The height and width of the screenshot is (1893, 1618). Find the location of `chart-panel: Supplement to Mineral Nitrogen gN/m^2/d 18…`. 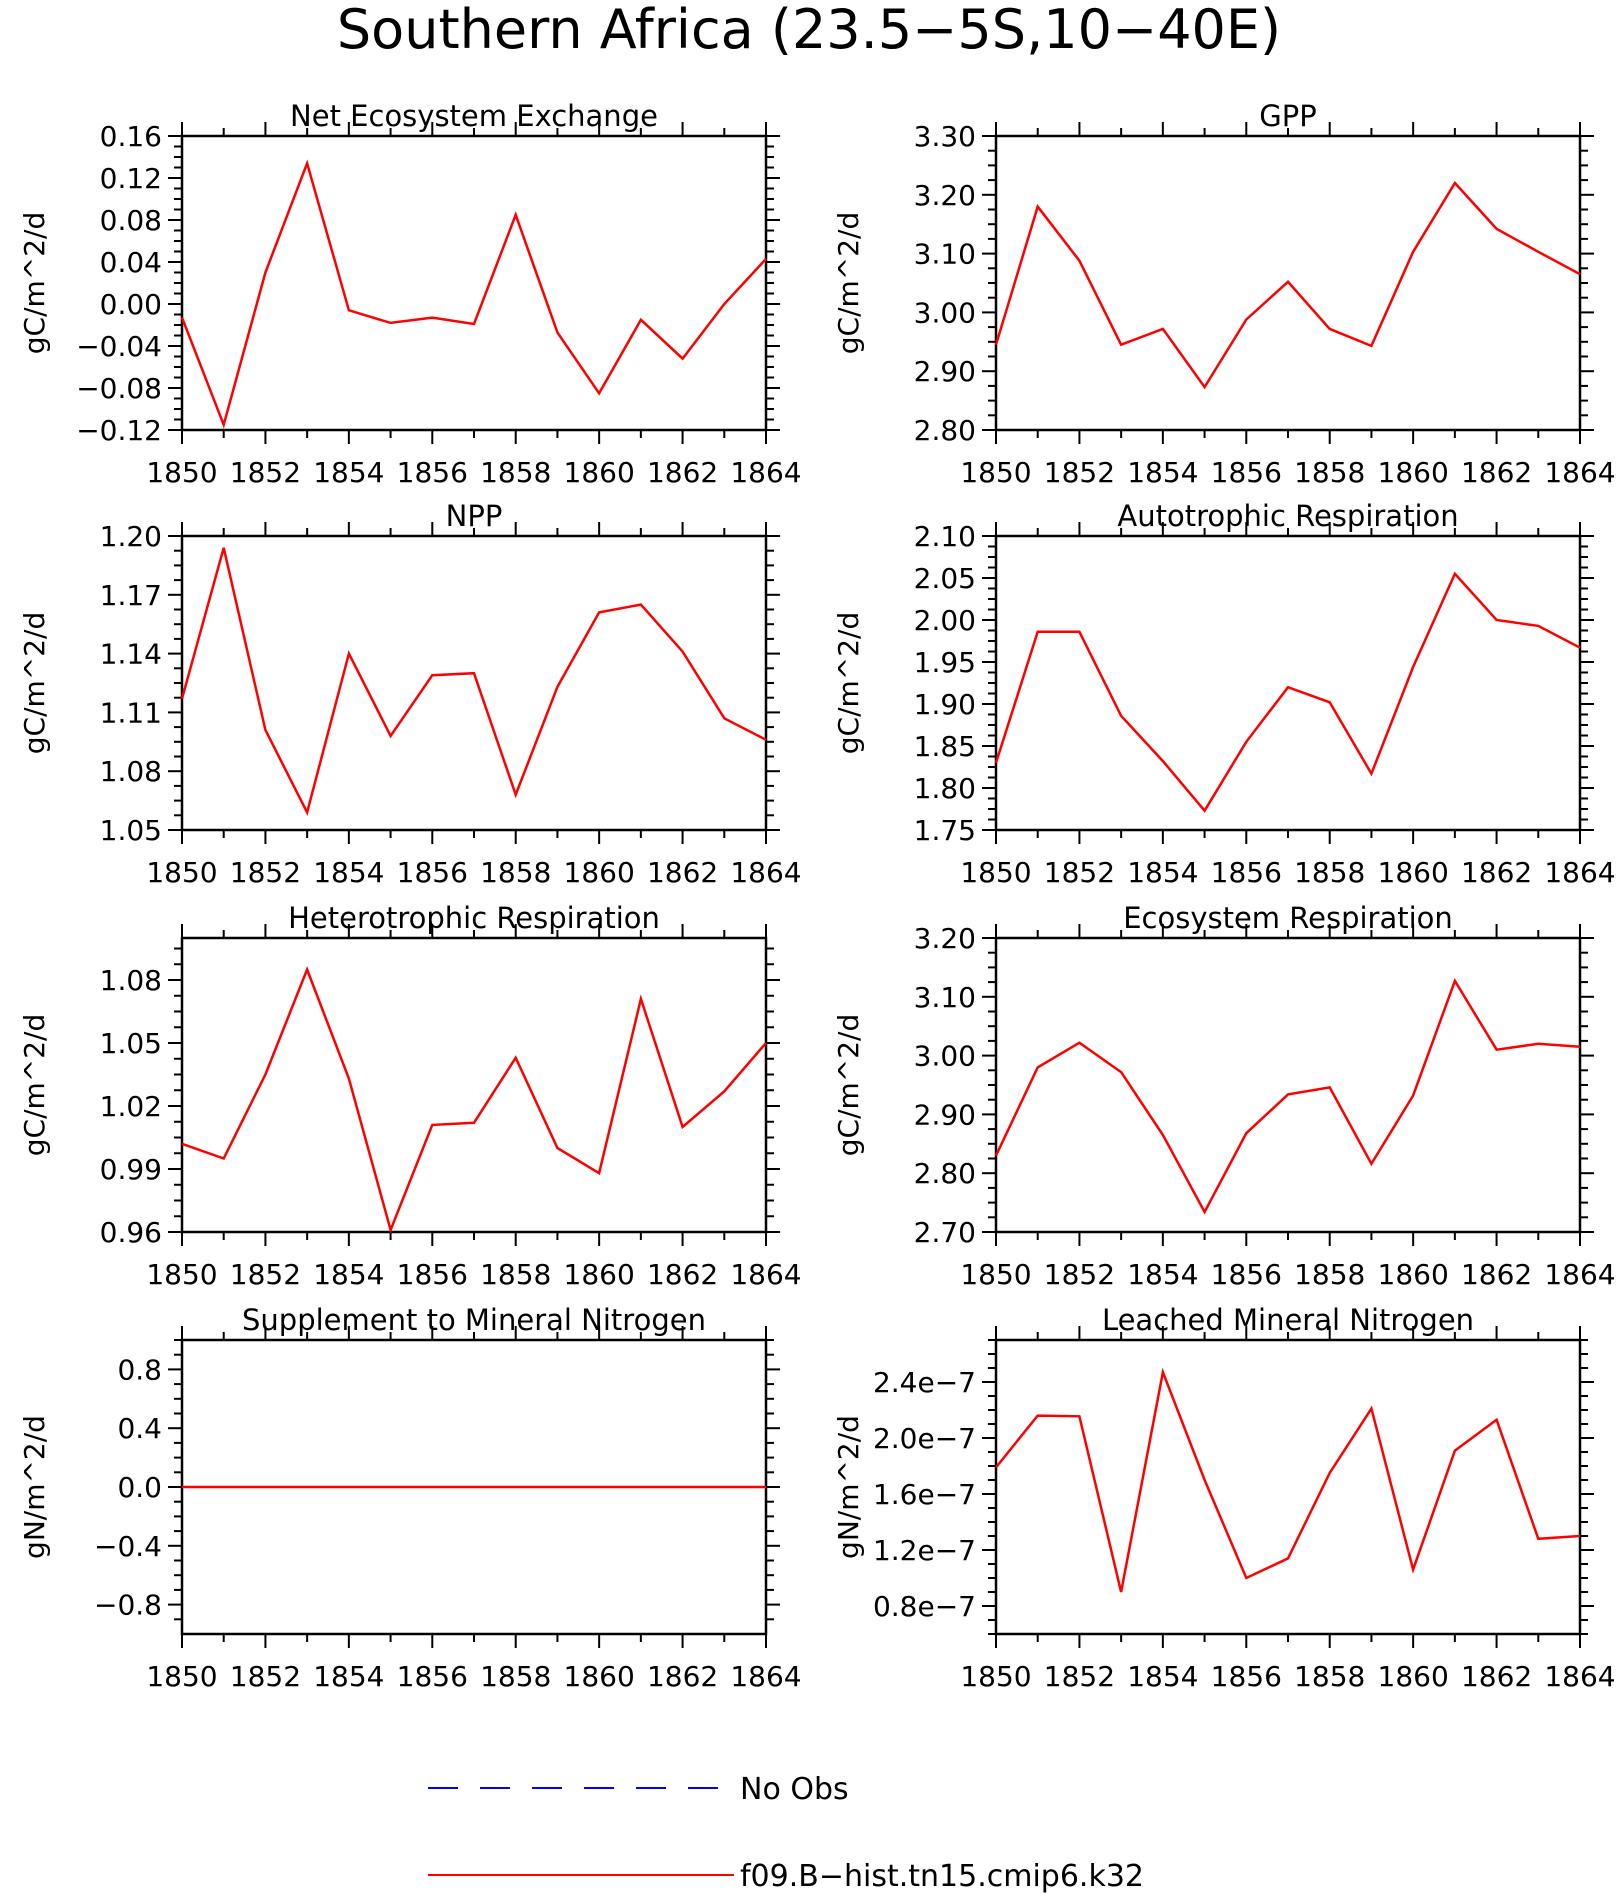

chart-panel: Supplement to Mineral Nitrogen gN/m^2/d 18… is located at coordinates (410, 1498).